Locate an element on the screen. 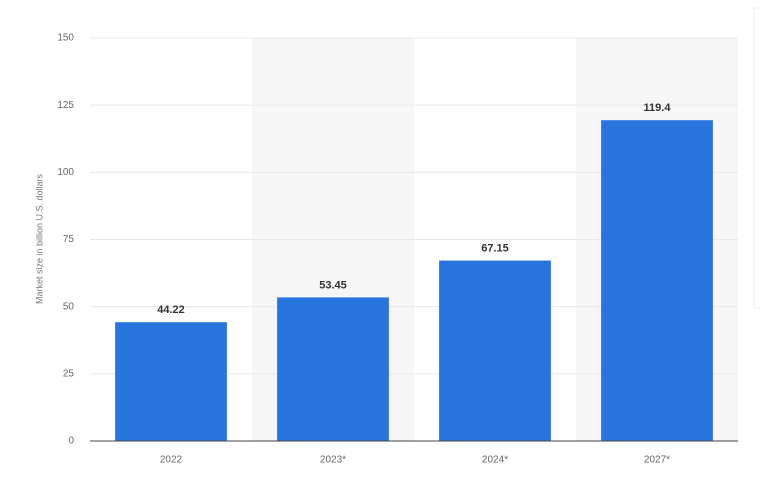 The image size is (760, 498). y-tick-label: 100 is located at coordinates (65, 172).